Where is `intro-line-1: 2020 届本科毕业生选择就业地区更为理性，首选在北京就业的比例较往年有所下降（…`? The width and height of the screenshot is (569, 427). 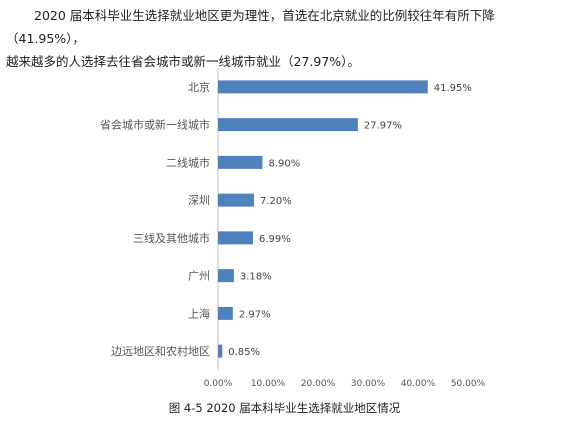 intro-line-1: 2020 届本科毕业生选择就业地区更为理性，首选在北京就业的比例较往年有所下降（… is located at coordinates (250, 27).